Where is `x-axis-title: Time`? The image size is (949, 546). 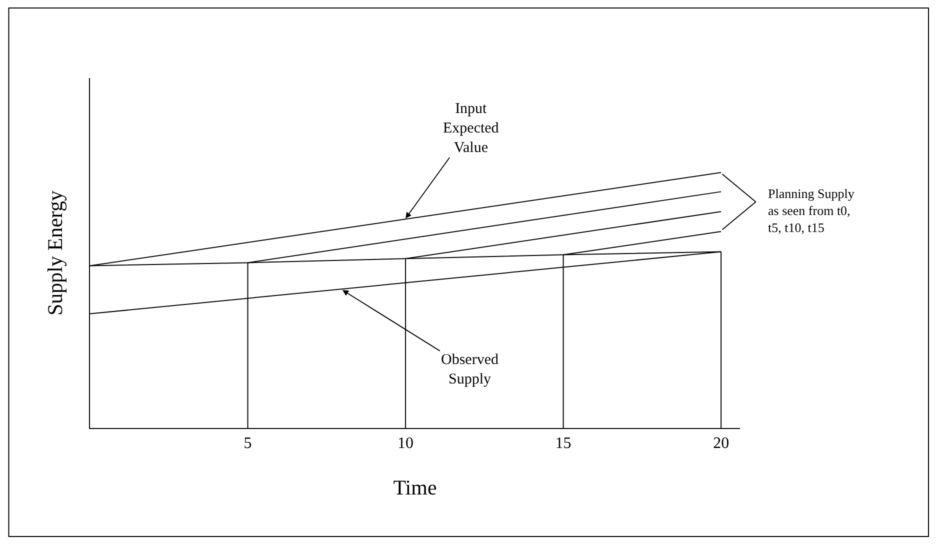
x-axis-title: Time is located at coordinates (415, 487).